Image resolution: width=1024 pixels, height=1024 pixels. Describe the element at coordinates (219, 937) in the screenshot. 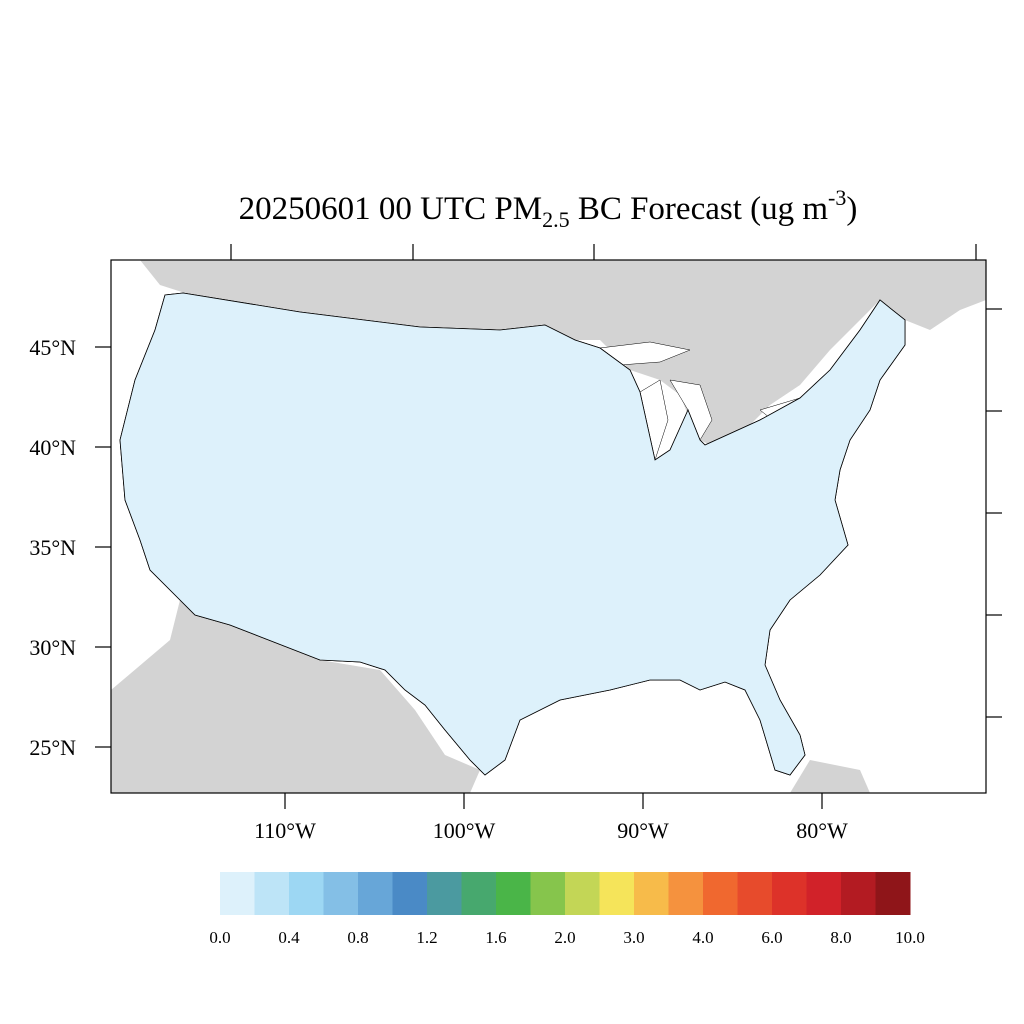

I see `colorbar-label: 0.0` at that location.